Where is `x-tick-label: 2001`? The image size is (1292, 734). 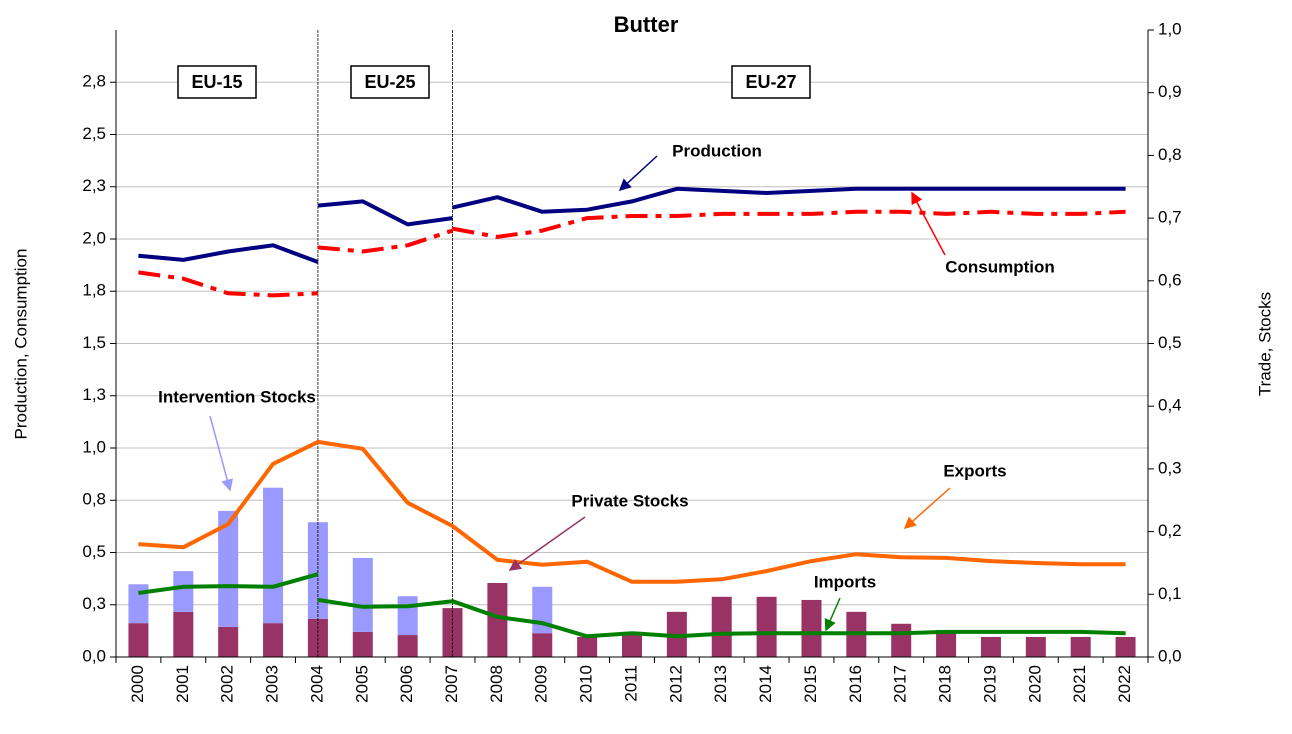
x-tick-label: 2001 is located at coordinates (182, 684).